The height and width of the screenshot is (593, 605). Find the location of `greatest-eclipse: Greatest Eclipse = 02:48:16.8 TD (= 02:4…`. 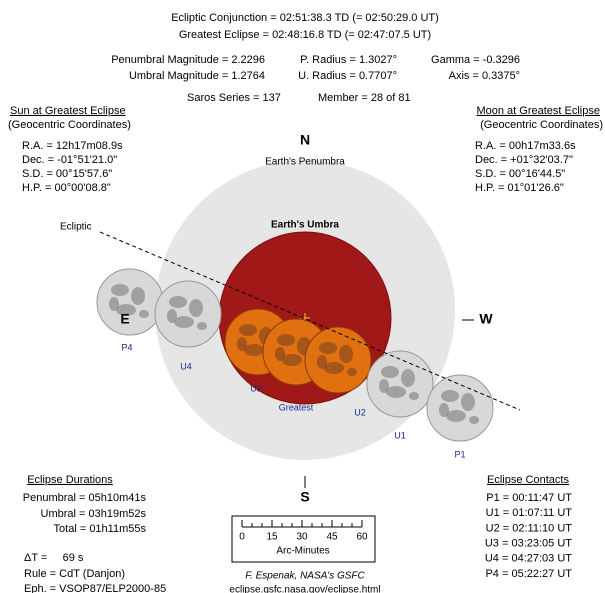

greatest-eclipse: Greatest Eclipse = 02:48:16.8 TD (= 02:4… is located at coordinates (305, 35).